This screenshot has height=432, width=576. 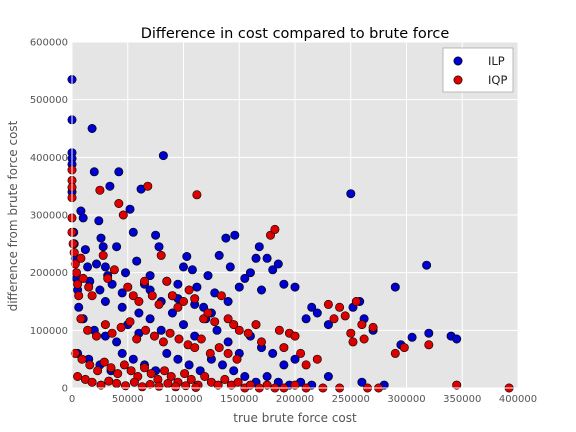 What do you see at coordinates (478, 70) in the screenshot?
I see `legend: ILP IQP` at bounding box center [478, 70].